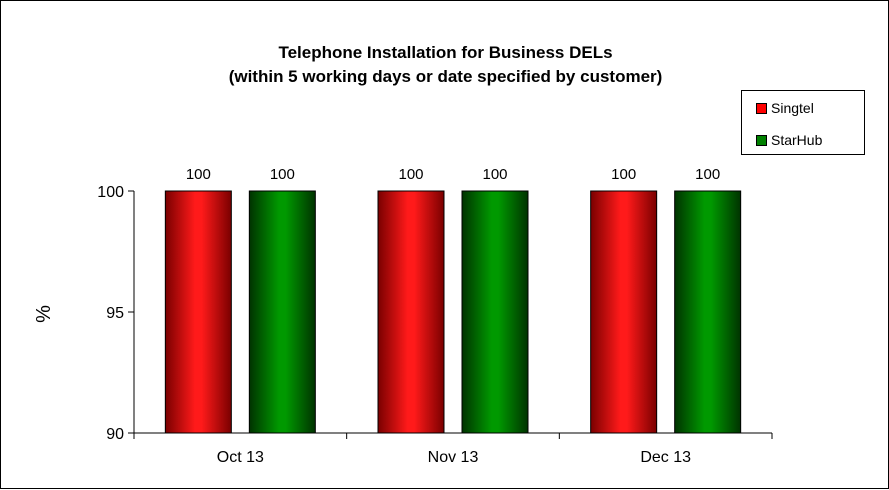 This screenshot has height=490, width=889. I want to click on legend-item-starhub: StarHub, so click(789, 140).